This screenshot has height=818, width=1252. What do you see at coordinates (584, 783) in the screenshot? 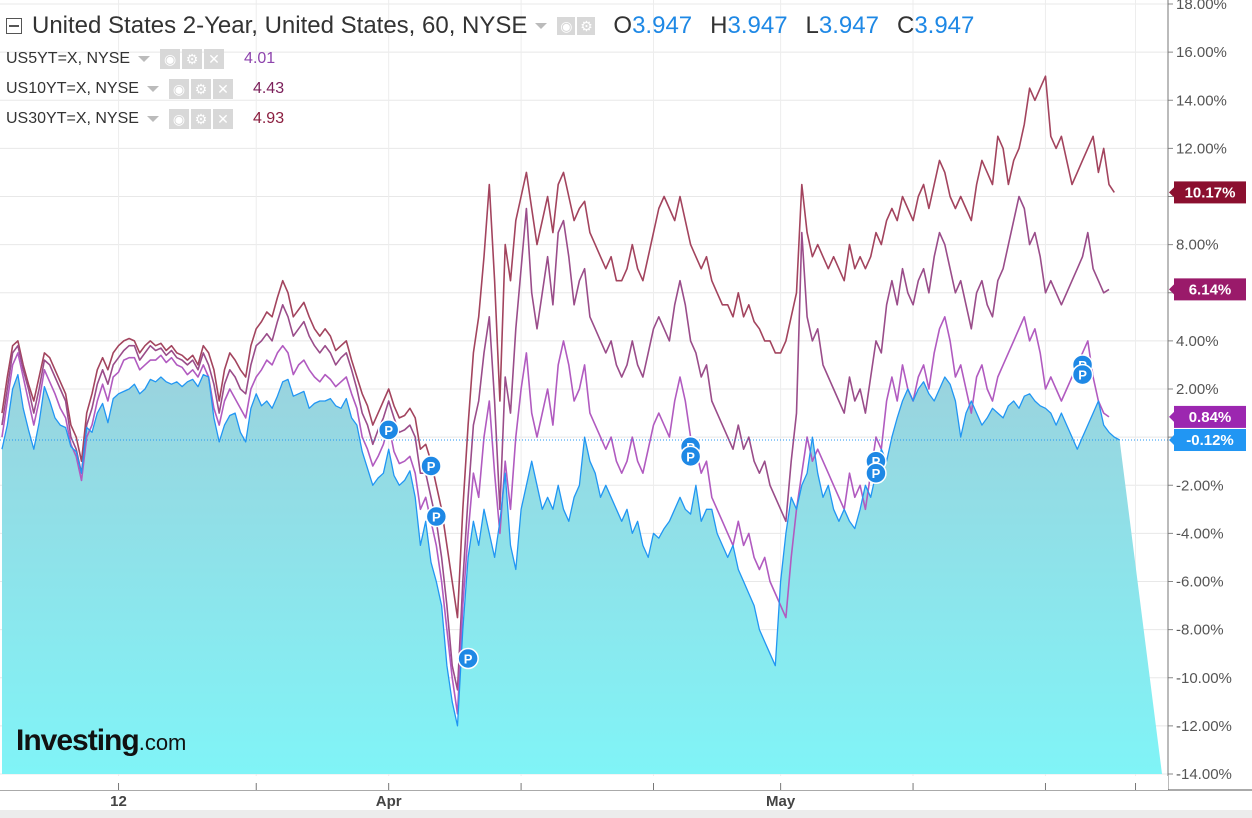
I see `x-axis-band` at bounding box center [584, 783].